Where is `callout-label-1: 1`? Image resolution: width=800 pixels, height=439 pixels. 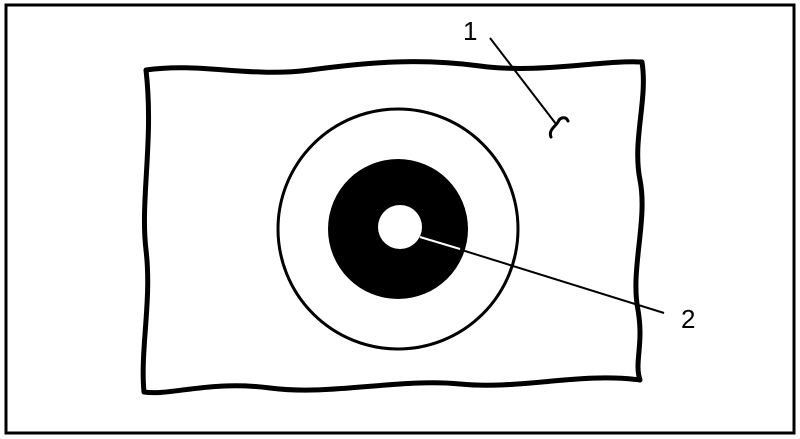 callout-label-1: 1 is located at coordinates (470, 31).